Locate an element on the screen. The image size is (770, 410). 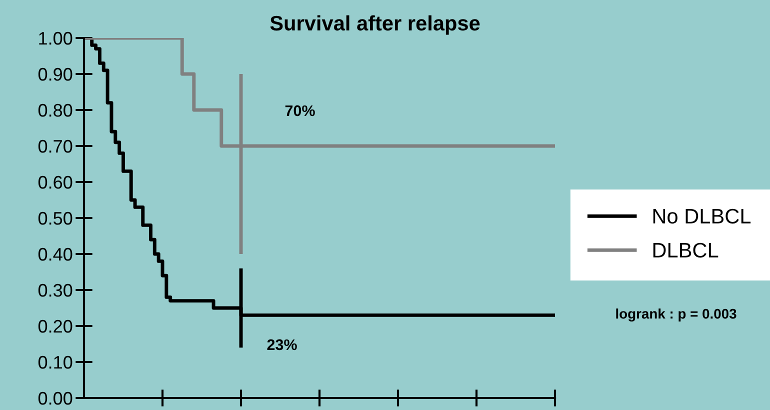
chart-title: Survival after relapse is located at coordinates (375, 25).